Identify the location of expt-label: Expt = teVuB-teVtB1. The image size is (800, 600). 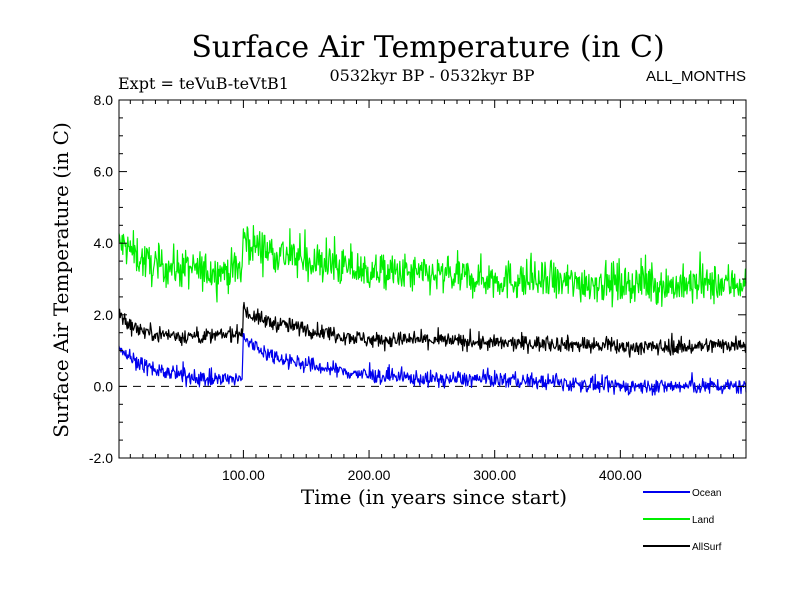
(203, 83).